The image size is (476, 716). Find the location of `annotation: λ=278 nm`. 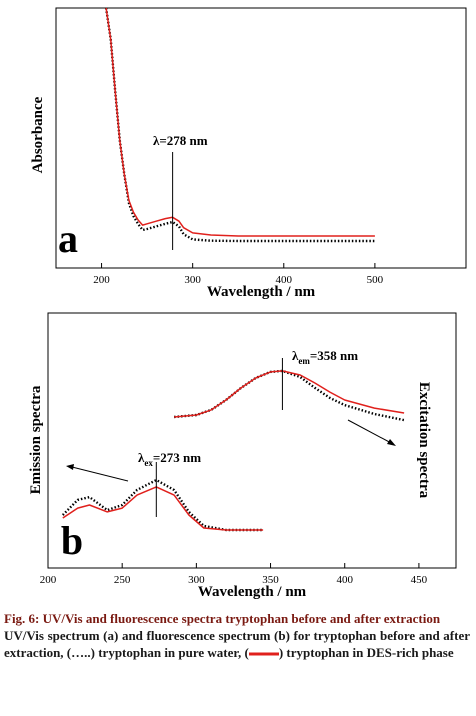

annotation: λ=278 nm is located at coordinates (180, 140).